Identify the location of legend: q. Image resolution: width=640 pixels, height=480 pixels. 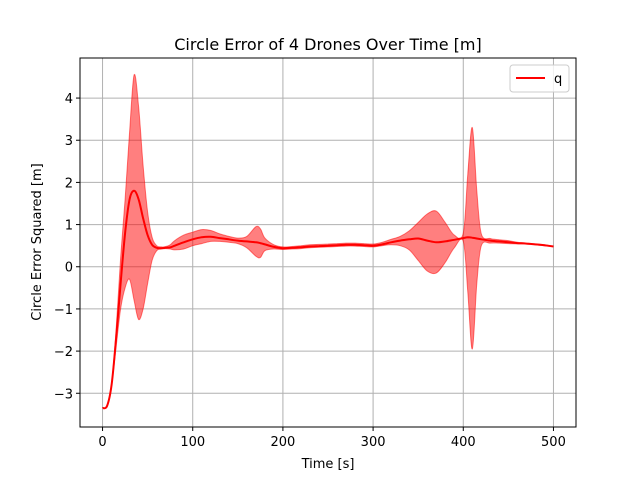
(539, 78).